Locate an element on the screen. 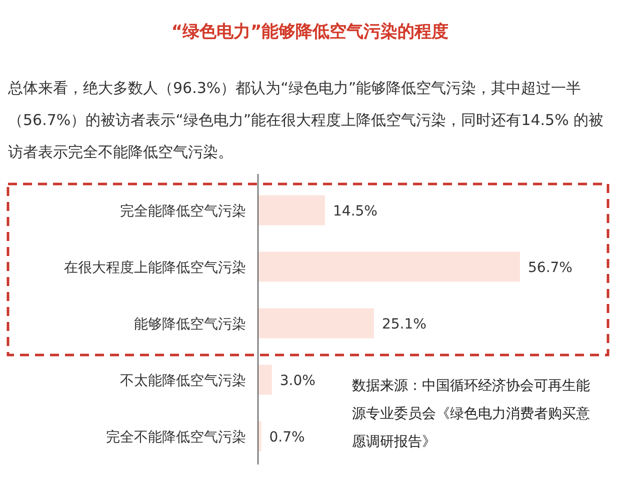  y-tick-label: 不太能降低空气污染 is located at coordinates (183, 380).